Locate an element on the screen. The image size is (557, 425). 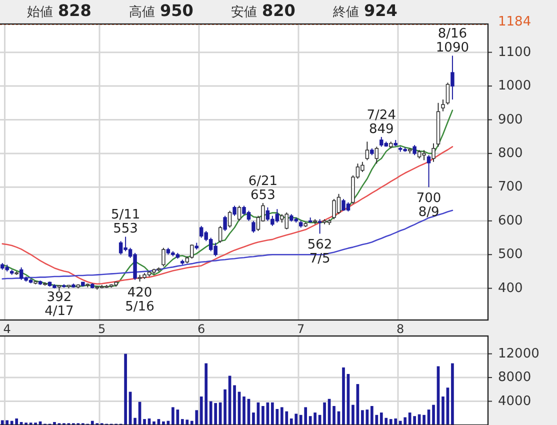
text: 安値 820 is located at coordinates (263, 10).